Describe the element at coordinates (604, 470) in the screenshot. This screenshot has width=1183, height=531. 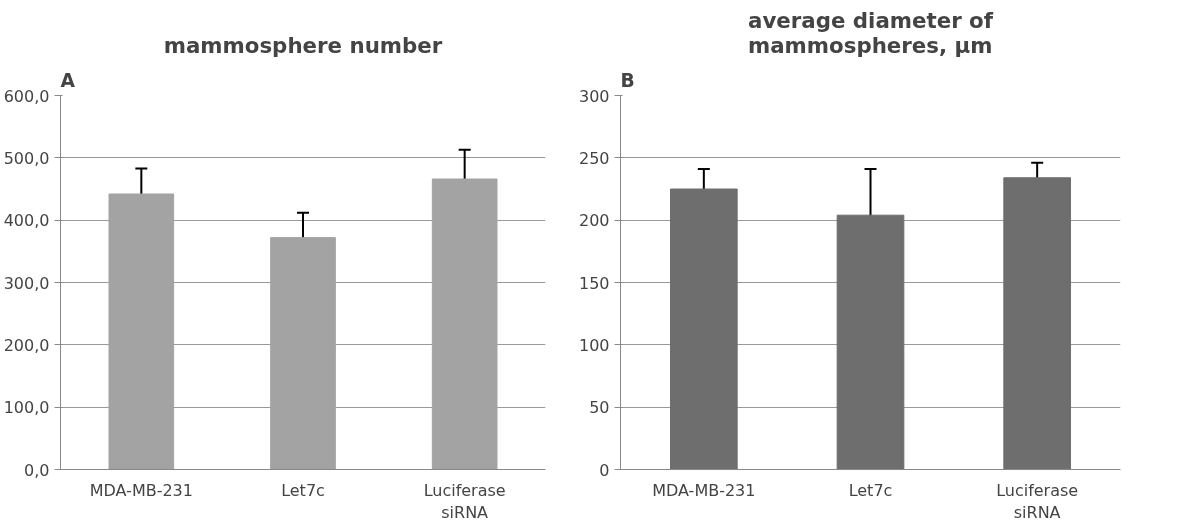
I see `y-tick-label: 0` at that location.